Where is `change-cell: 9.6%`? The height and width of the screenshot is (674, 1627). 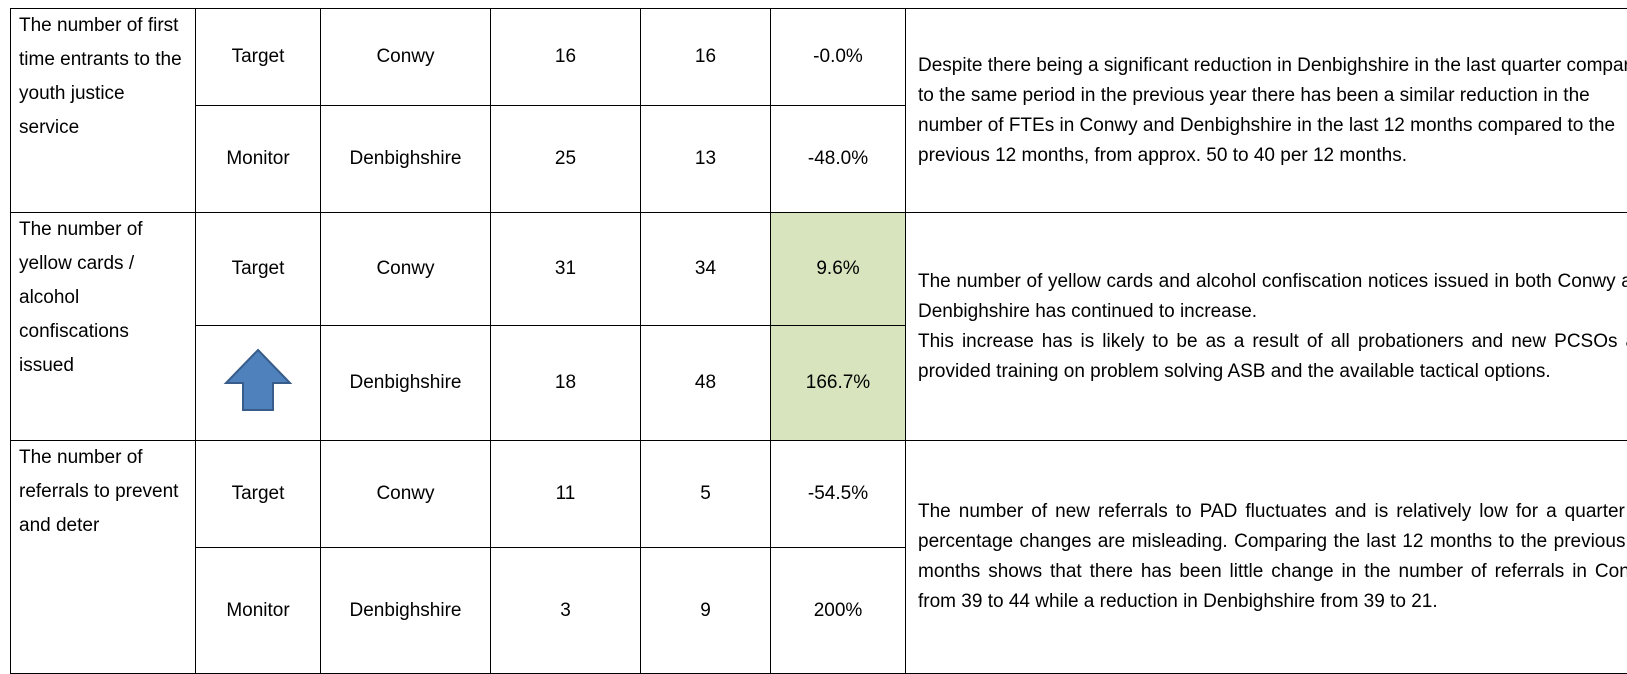 change-cell: 9.6% is located at coordinates (838, 269).